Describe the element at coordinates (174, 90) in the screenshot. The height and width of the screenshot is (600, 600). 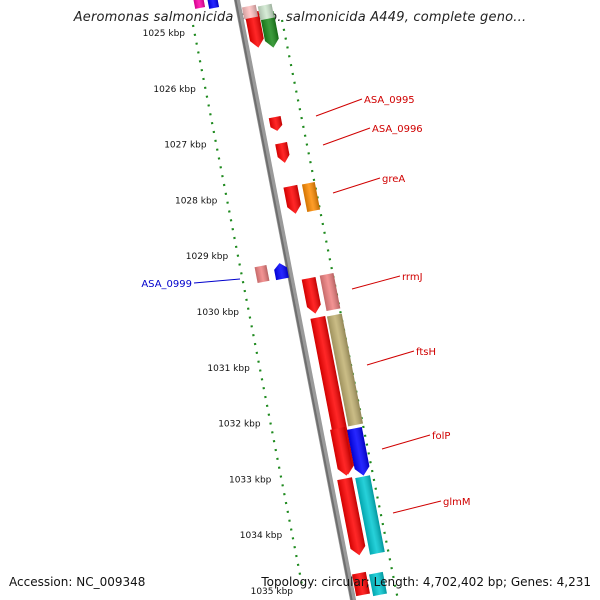
I see `ruler-label-1: 1026 kbp` at that location.